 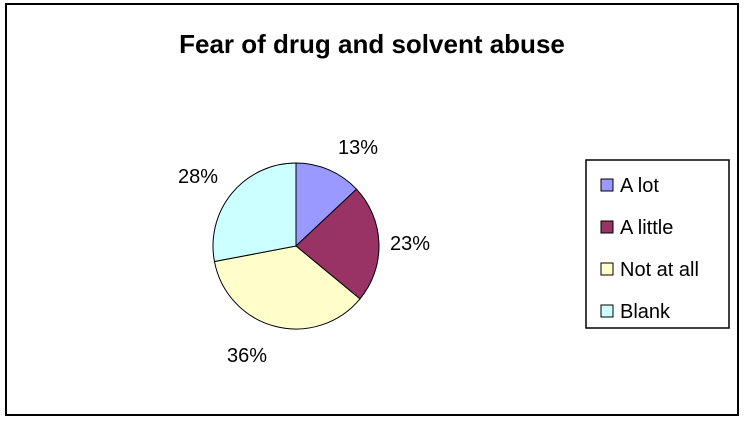 What do you see at coordinates (607, 227) in the screenshot?
I see `legend-swatch-a-little` at bounding box center [607, 227].